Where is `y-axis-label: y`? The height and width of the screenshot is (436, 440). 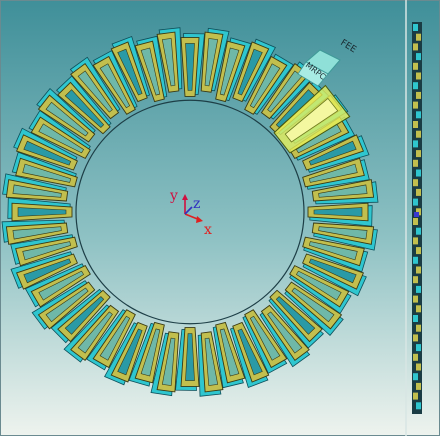
y-axis-label: y is located at coordinates (173, 196).